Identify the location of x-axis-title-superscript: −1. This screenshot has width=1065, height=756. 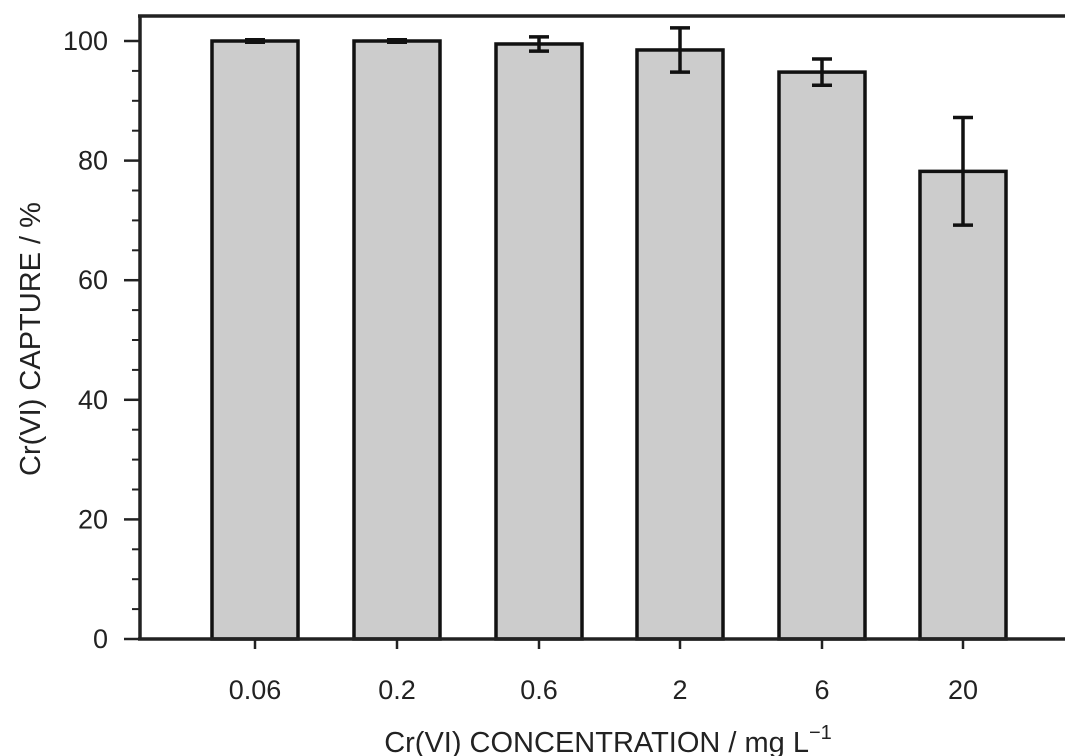
(820, 733).